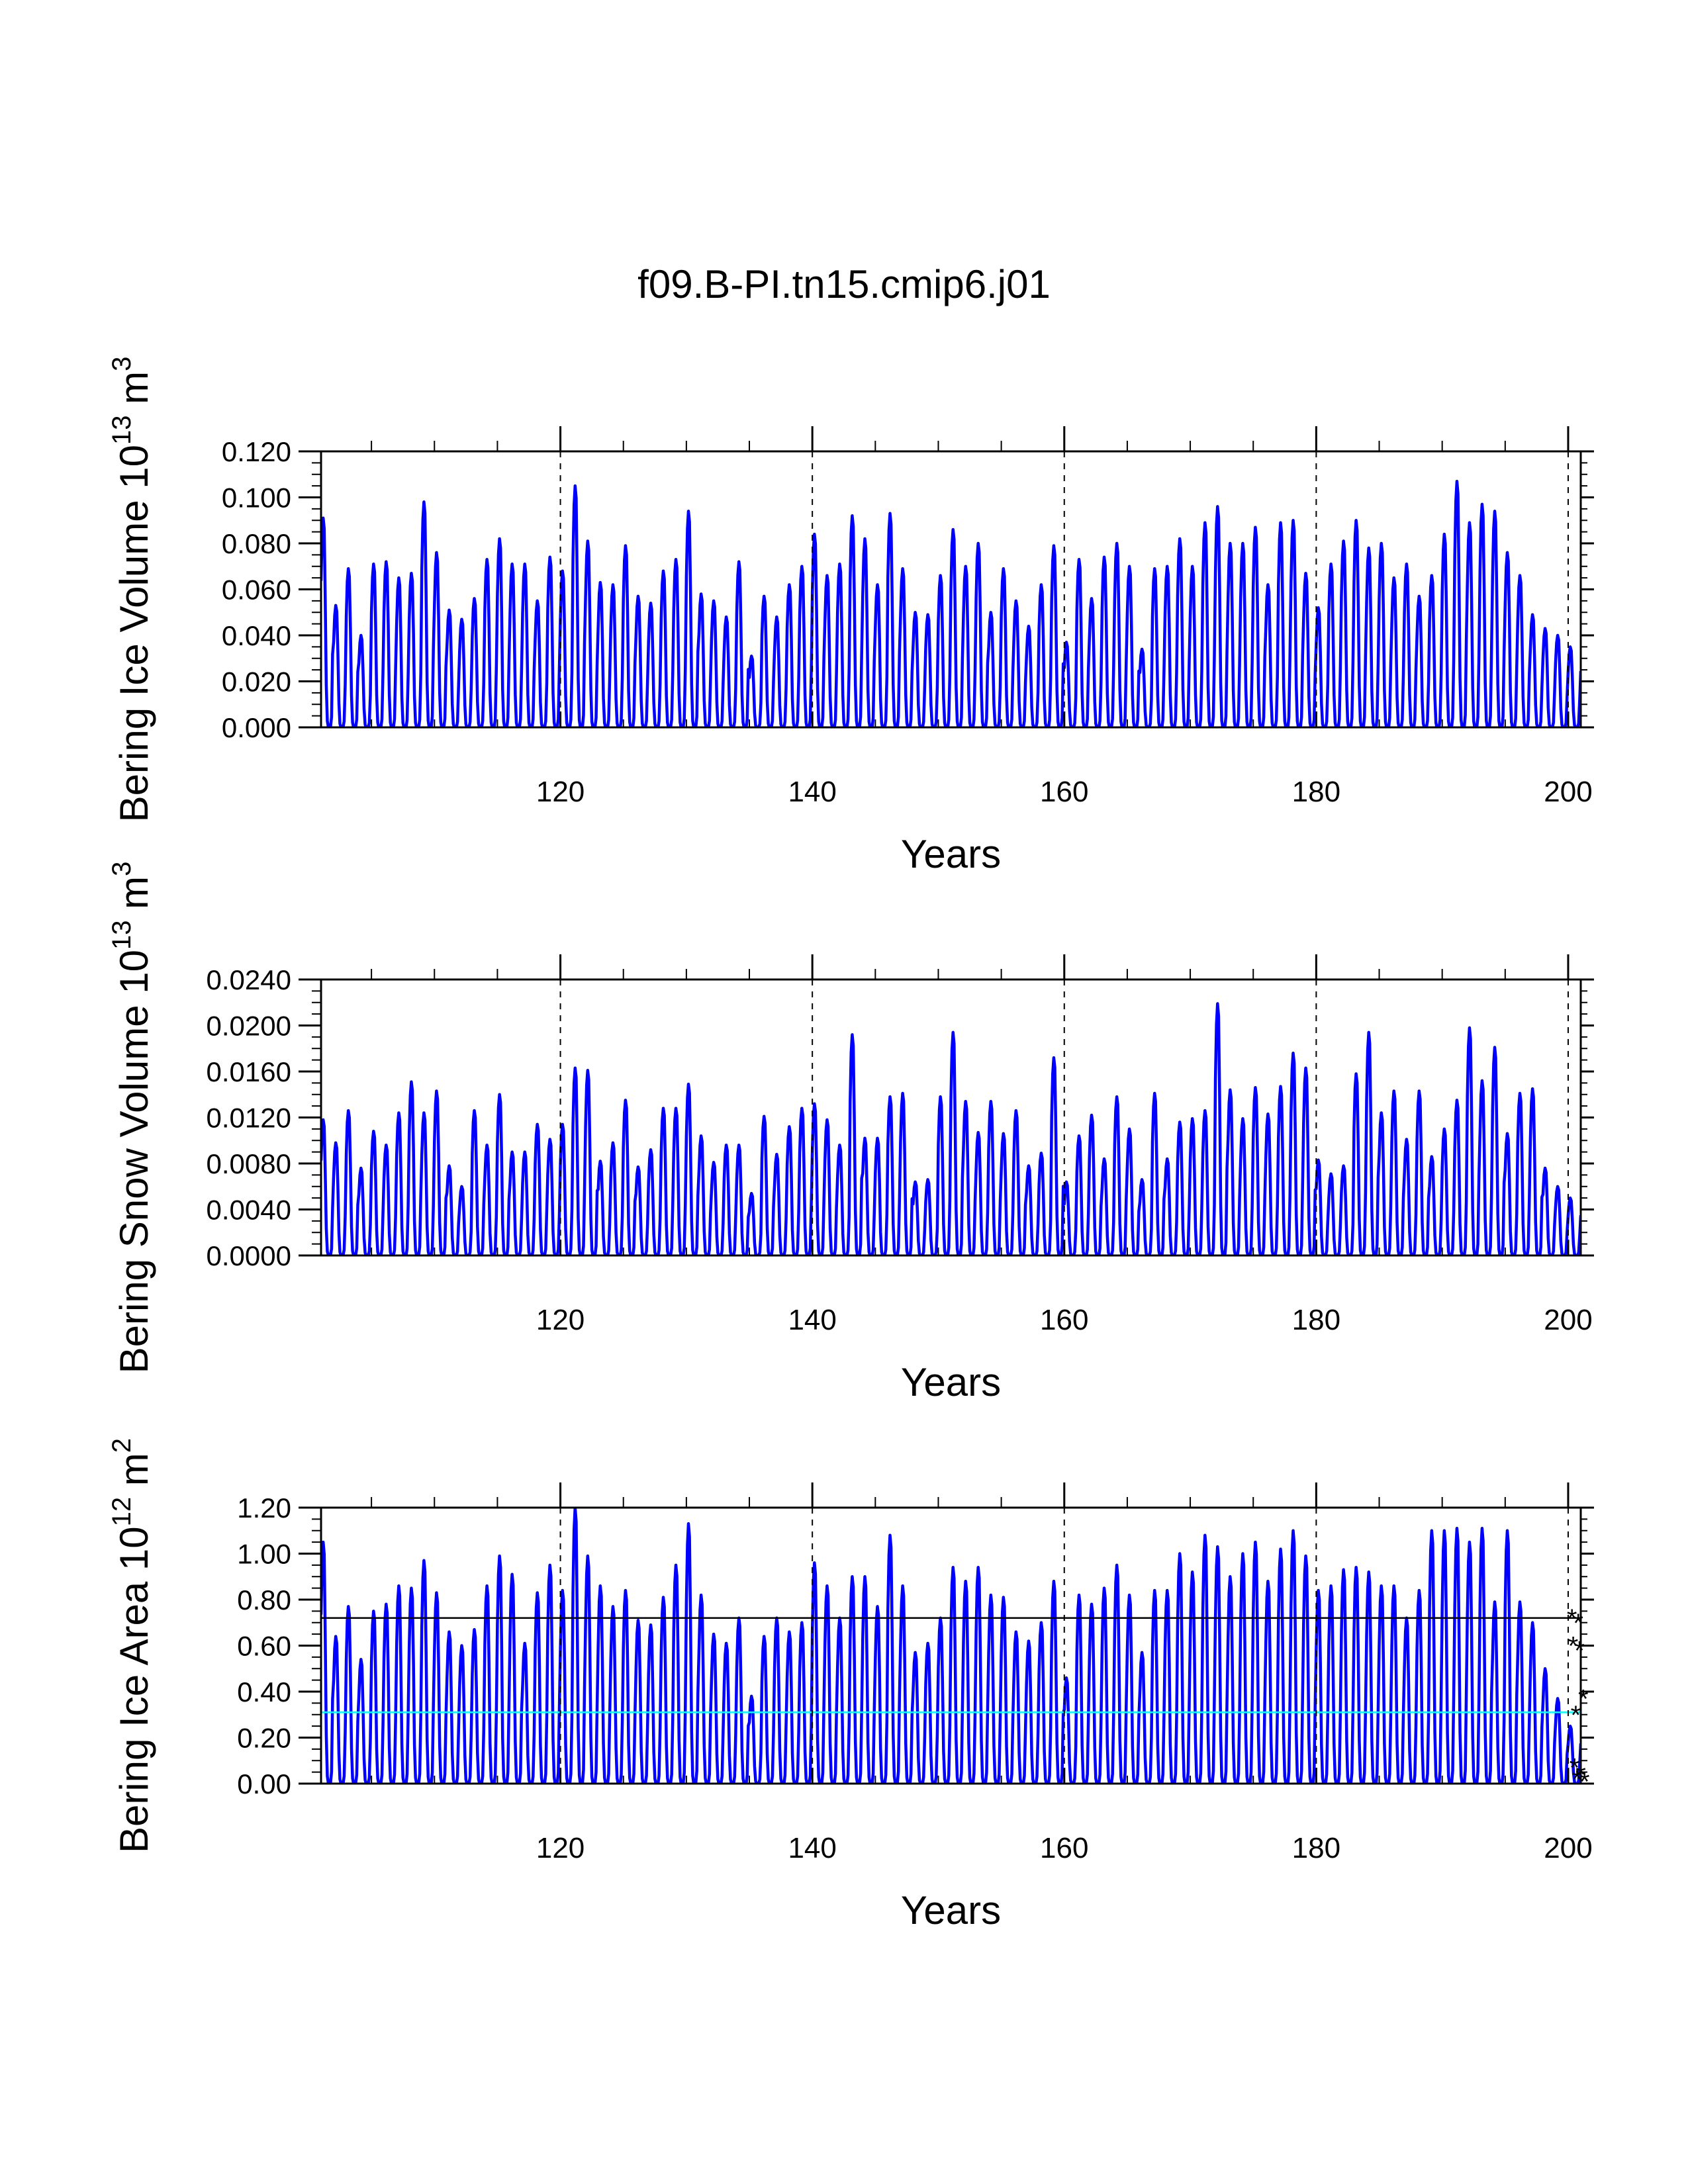 This screenshot has width=1688, height=2184. Describe the element at coordinates (1316, 792) in the screenshot. I see `ice-volume-xtick-label: 180` at that location.